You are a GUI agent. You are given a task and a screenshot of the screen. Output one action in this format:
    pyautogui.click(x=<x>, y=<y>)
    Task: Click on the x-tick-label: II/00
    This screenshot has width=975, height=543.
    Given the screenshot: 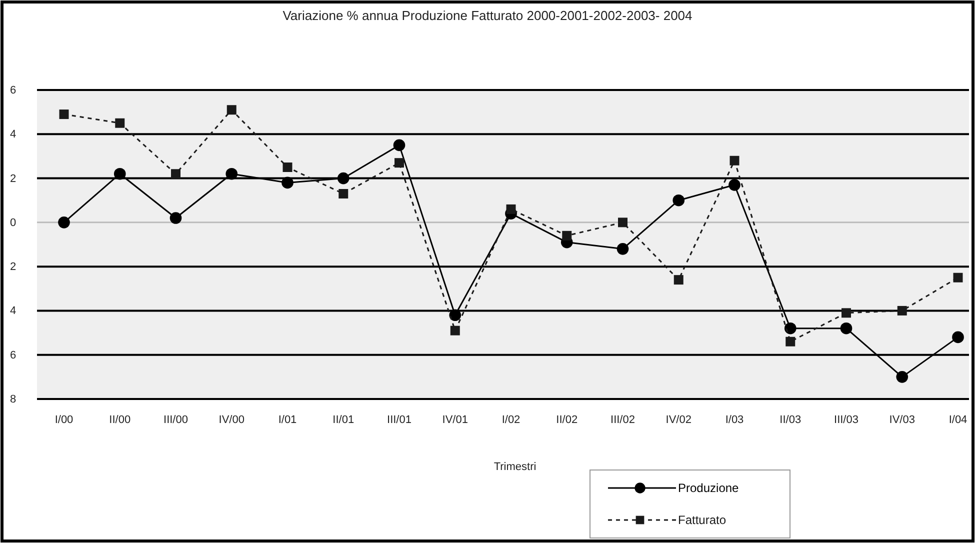 What is the action you would take?
    pyautogui.click(x=120, y=420)
    